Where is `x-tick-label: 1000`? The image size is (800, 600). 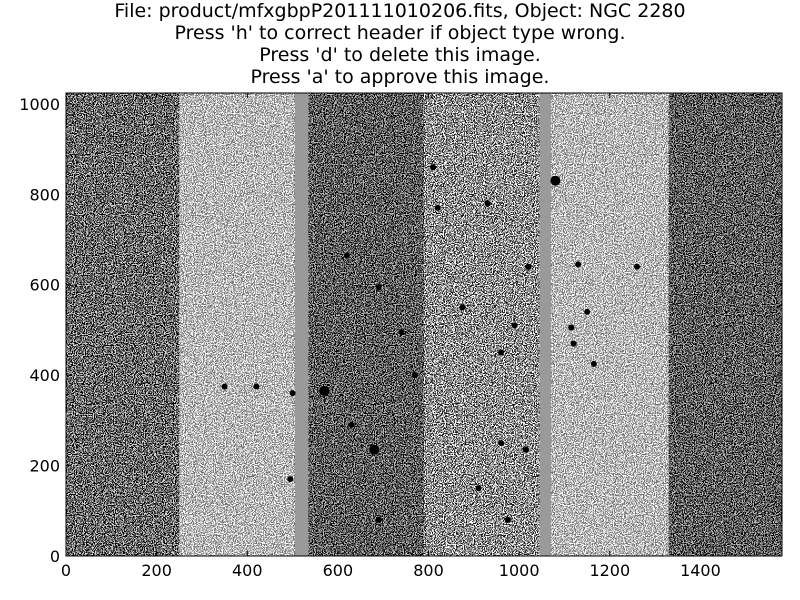
x-tick-label: 1000 is located at coordinates (519, 570).